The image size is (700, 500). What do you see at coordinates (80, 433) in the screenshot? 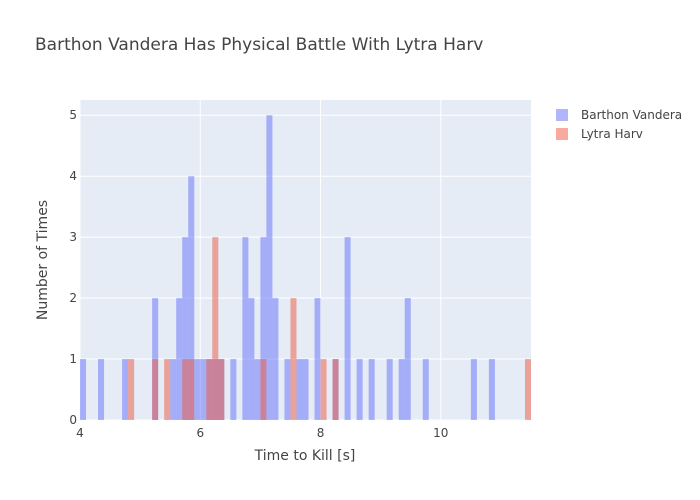
I see `x-tick-label: 4` at bounding box center [80, 433].